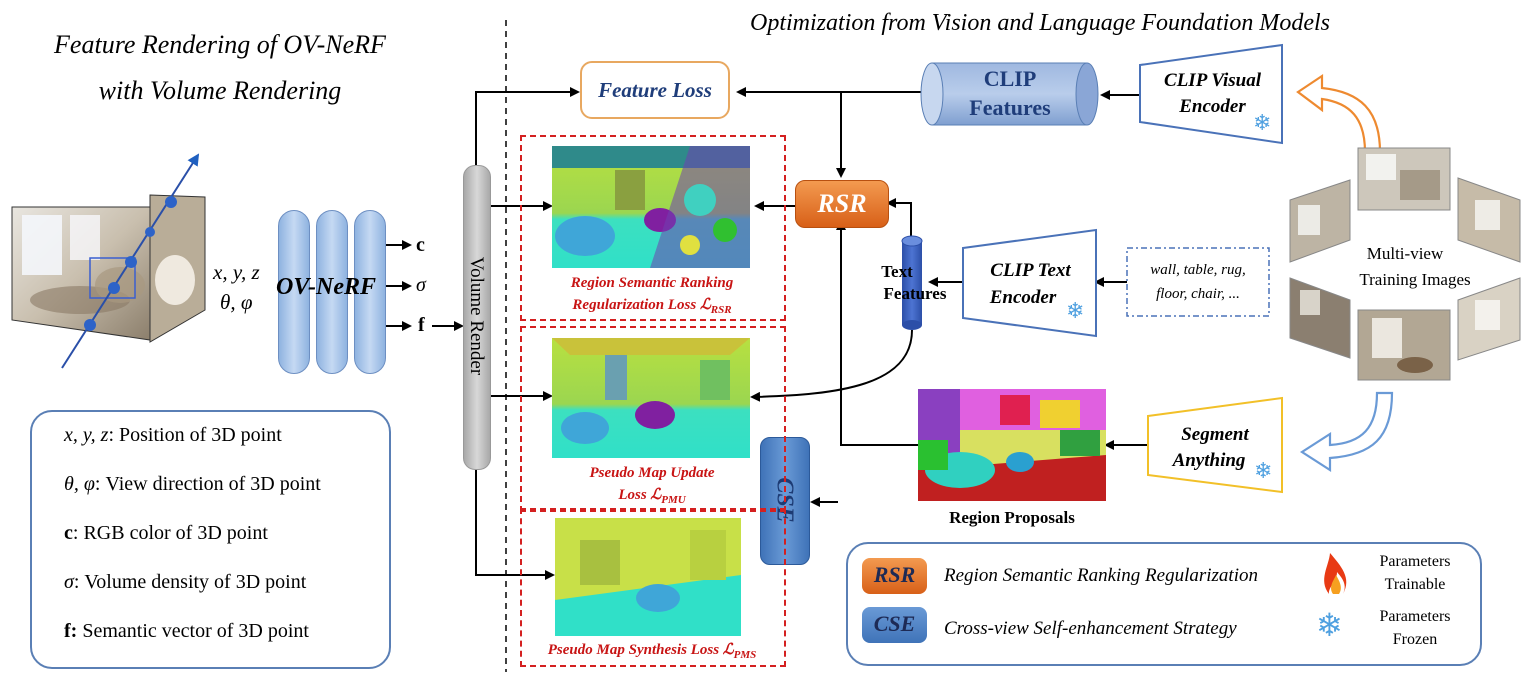 This screenshot has height=680, width=1531. What do you see at coordinates (170, 533) in the screenshot?
I see `symbol-legend-desc: : RGB color of 3D point` at bounding box center [170, 533].